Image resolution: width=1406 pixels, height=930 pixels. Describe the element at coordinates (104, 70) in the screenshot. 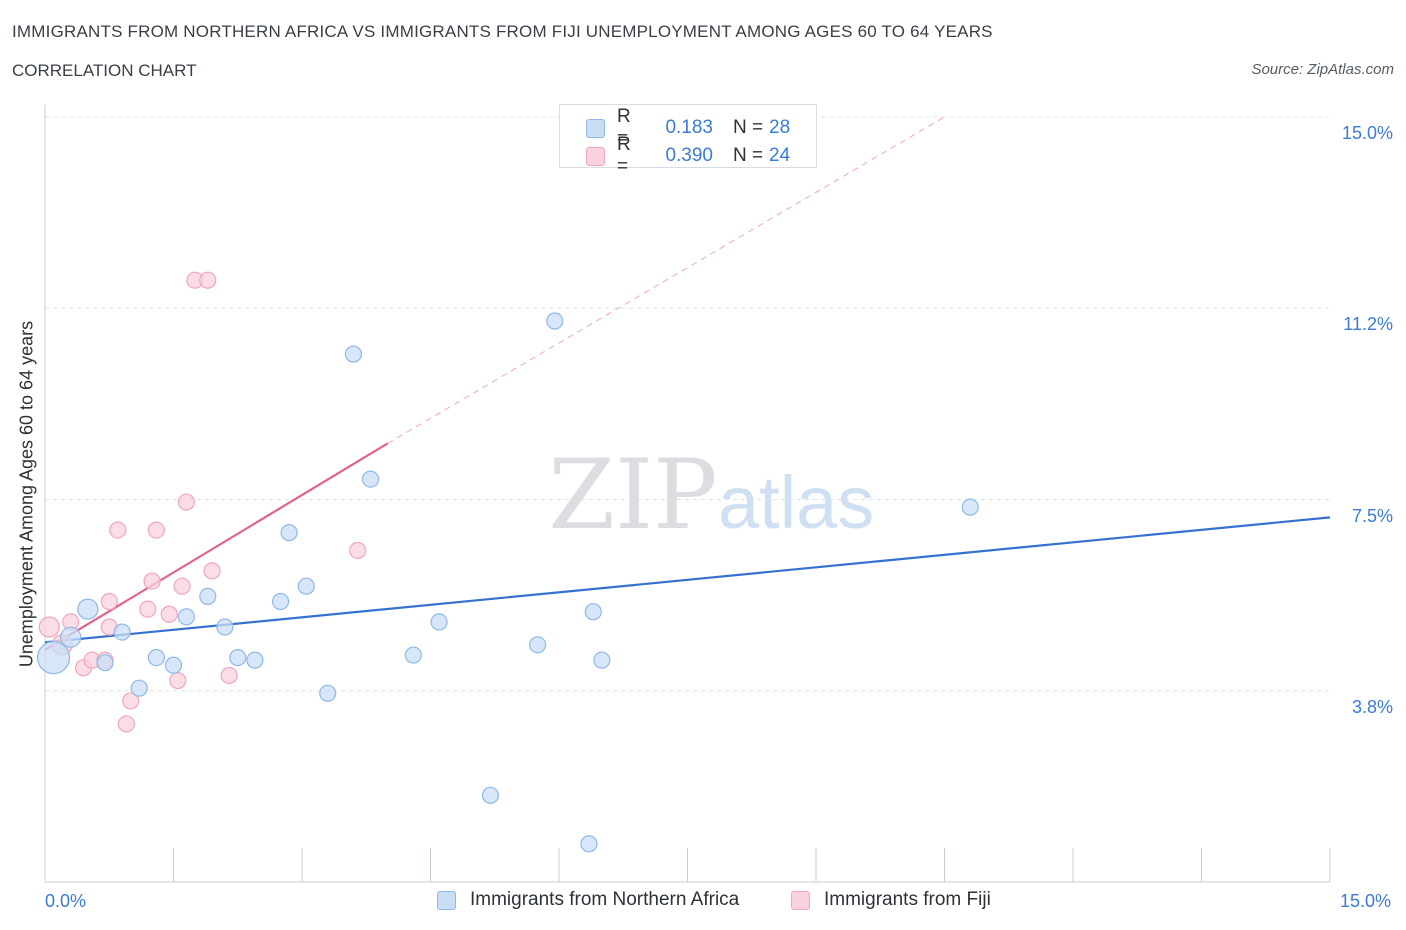

I see `chart-subtitle: CORRELATION CHART` at that location.